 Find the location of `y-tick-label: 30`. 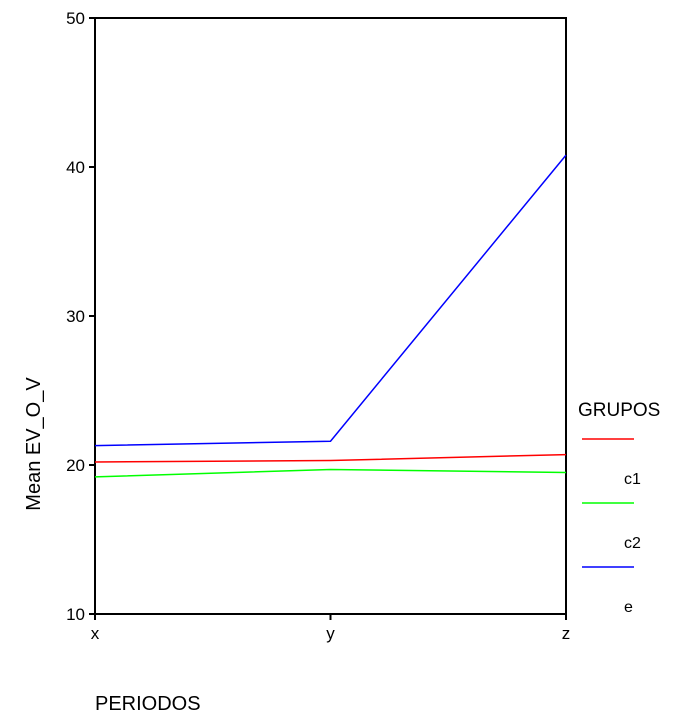

y-tick-label: 30 is located at coordinates (75, 316).